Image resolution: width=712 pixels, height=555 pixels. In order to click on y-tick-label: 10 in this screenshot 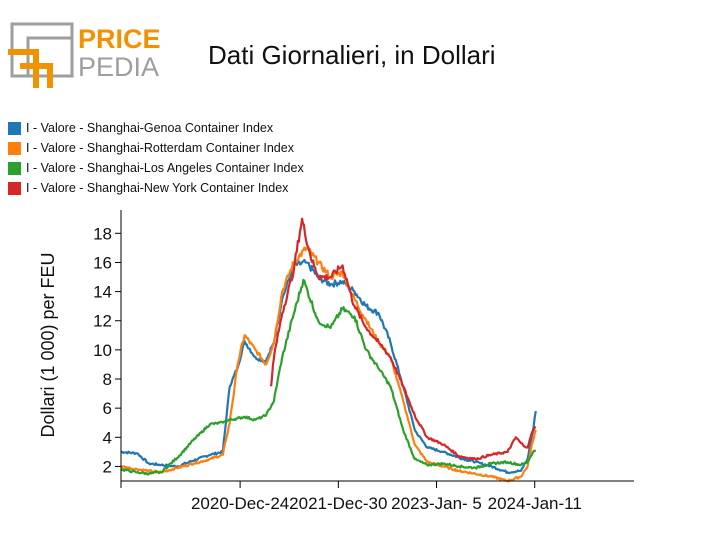, I will do `click(102, 350)`.